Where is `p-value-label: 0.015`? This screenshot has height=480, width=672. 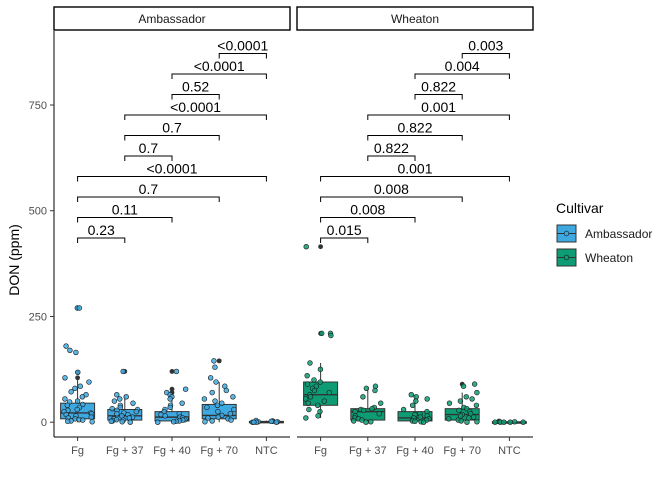
p-value-label: 0.015 is located at coordinates (344, 230).